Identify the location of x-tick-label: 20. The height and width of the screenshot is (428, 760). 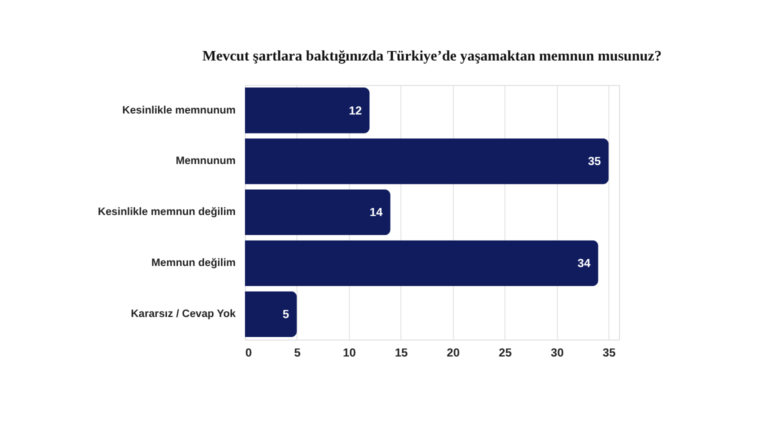
(453, 353).